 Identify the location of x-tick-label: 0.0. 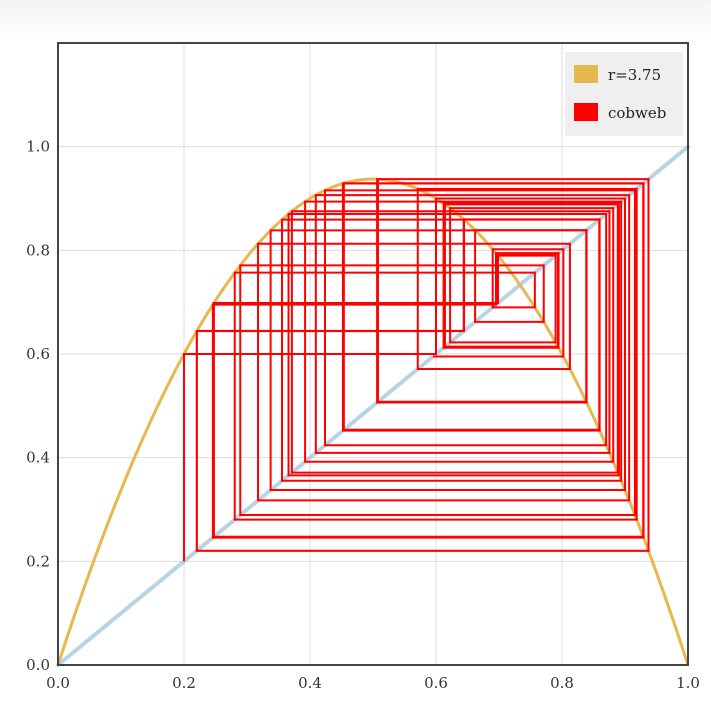
(58, 683).